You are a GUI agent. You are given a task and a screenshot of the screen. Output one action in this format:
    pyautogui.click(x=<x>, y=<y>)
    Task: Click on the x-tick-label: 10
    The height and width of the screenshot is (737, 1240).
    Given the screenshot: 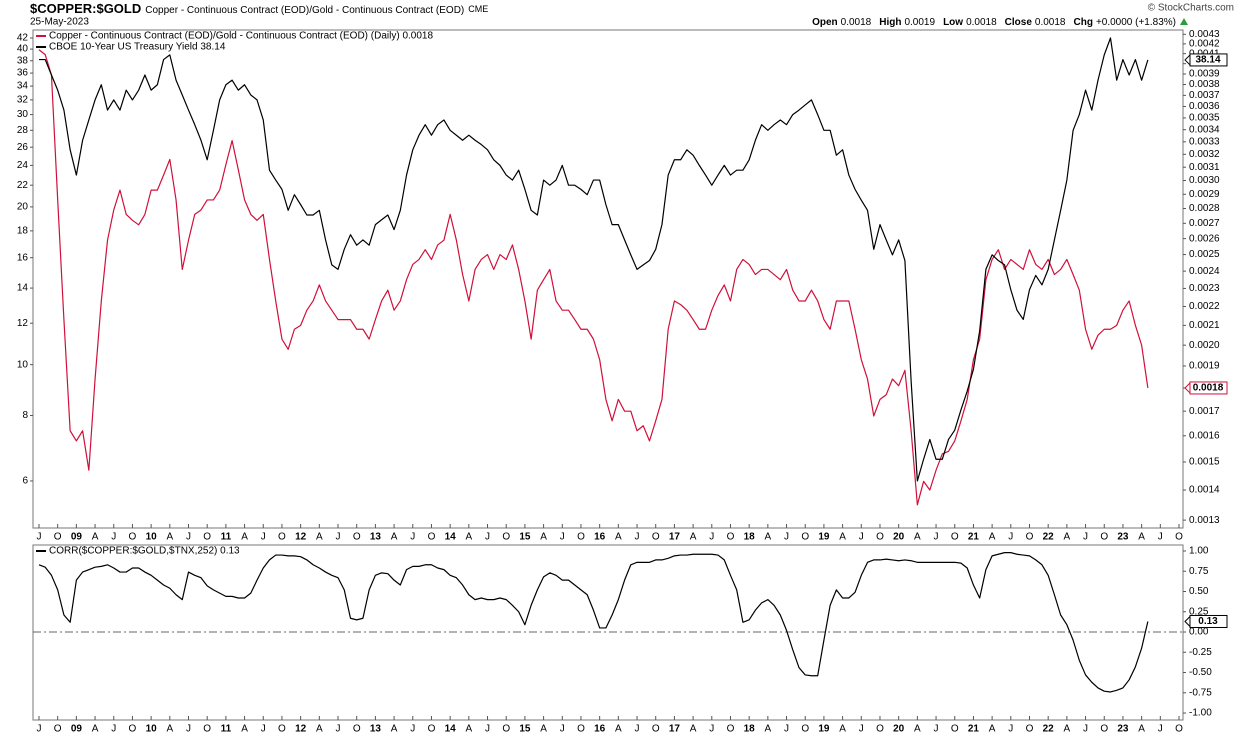 What is the action you would take?
    pyautogui.click(x=152, y=537)
    